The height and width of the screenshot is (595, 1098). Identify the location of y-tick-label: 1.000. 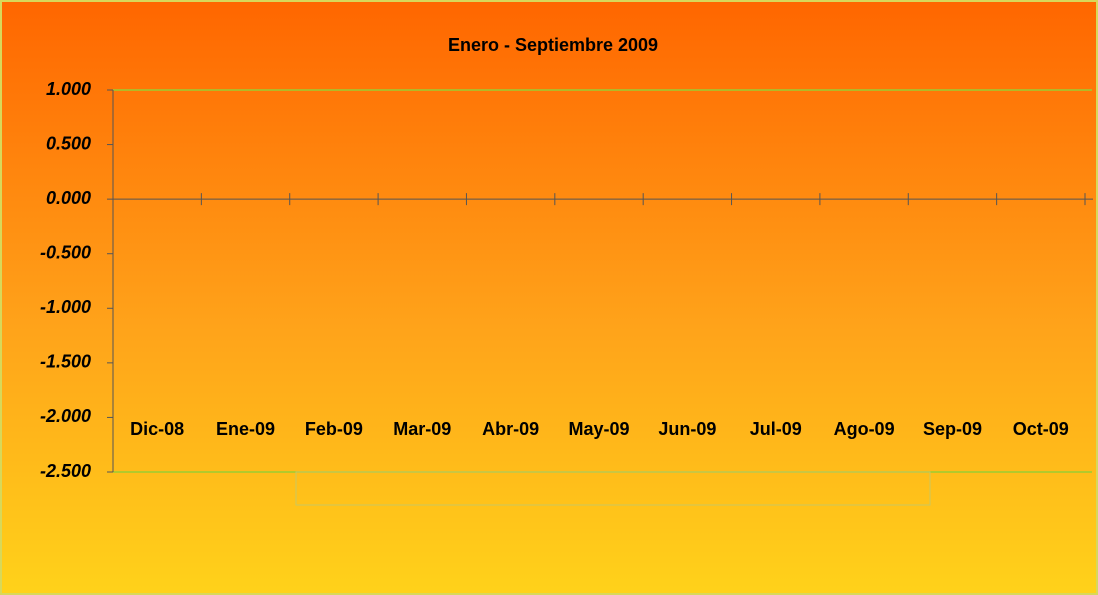
(68, 89).